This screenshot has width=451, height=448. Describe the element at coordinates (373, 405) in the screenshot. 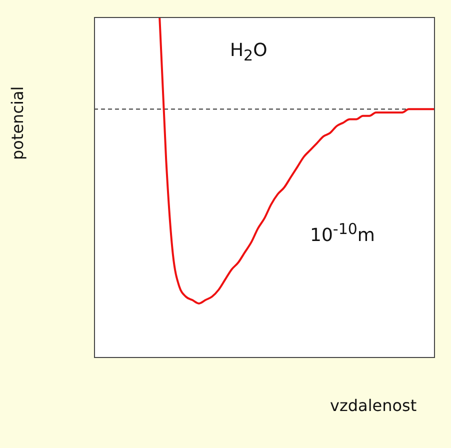

I see `x-axis-title: vzdalenost` at that location.